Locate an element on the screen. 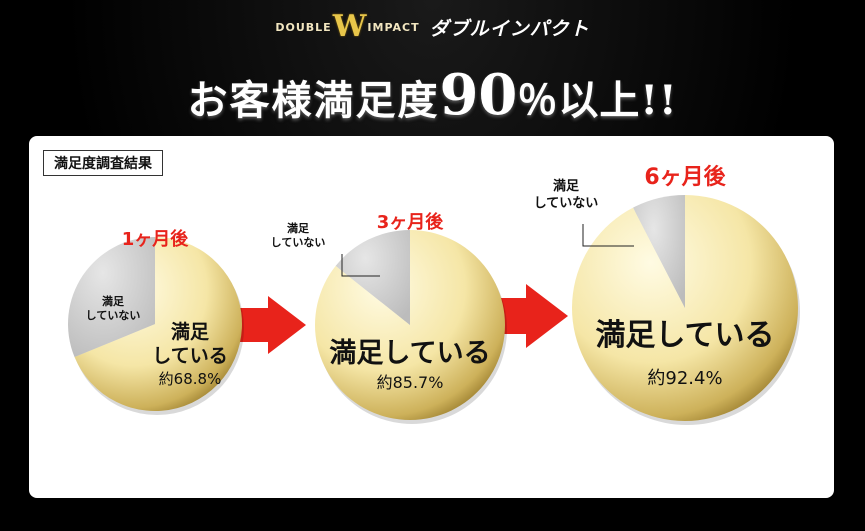 This screenshot has width=865, height=531. pie-3-label-satisfied: 満足している is located at coordinates (684, 335).